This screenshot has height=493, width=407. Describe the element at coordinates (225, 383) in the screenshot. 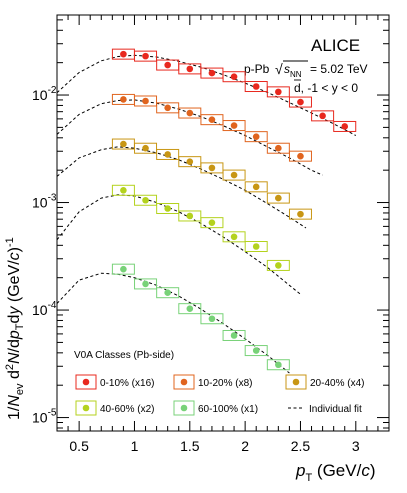

I see `legend-label: 10-20% (x8)` at that location.